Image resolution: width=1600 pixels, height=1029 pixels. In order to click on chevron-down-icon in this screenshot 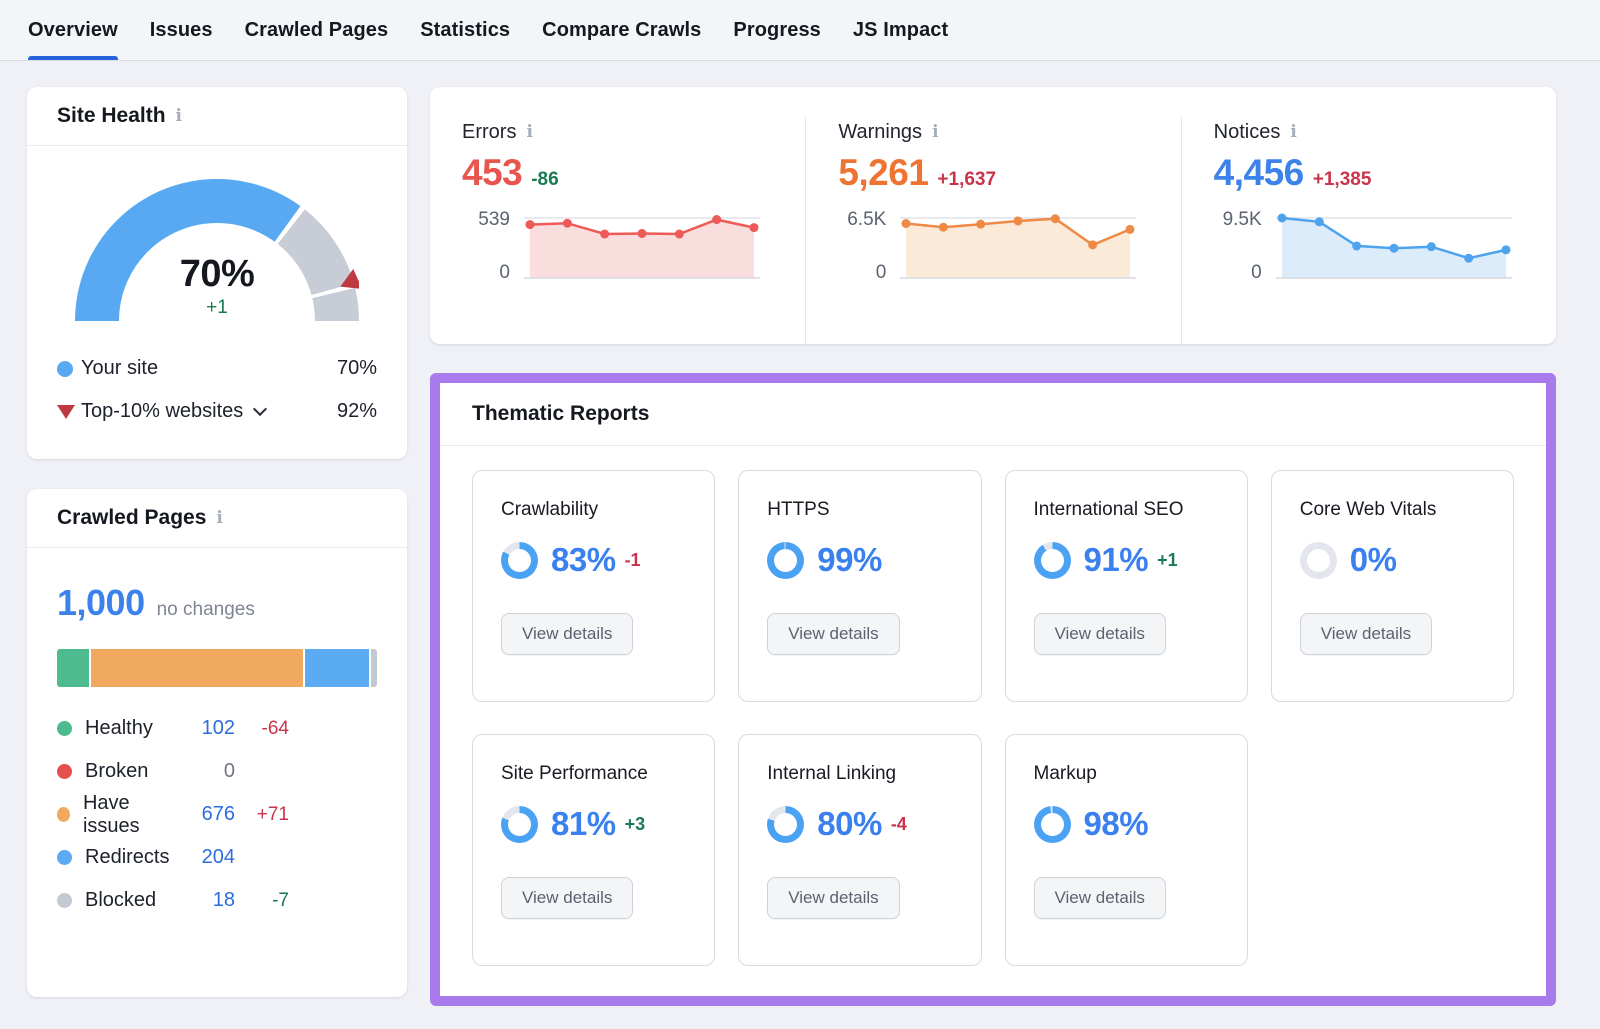, I will do `click(260, 408)`.